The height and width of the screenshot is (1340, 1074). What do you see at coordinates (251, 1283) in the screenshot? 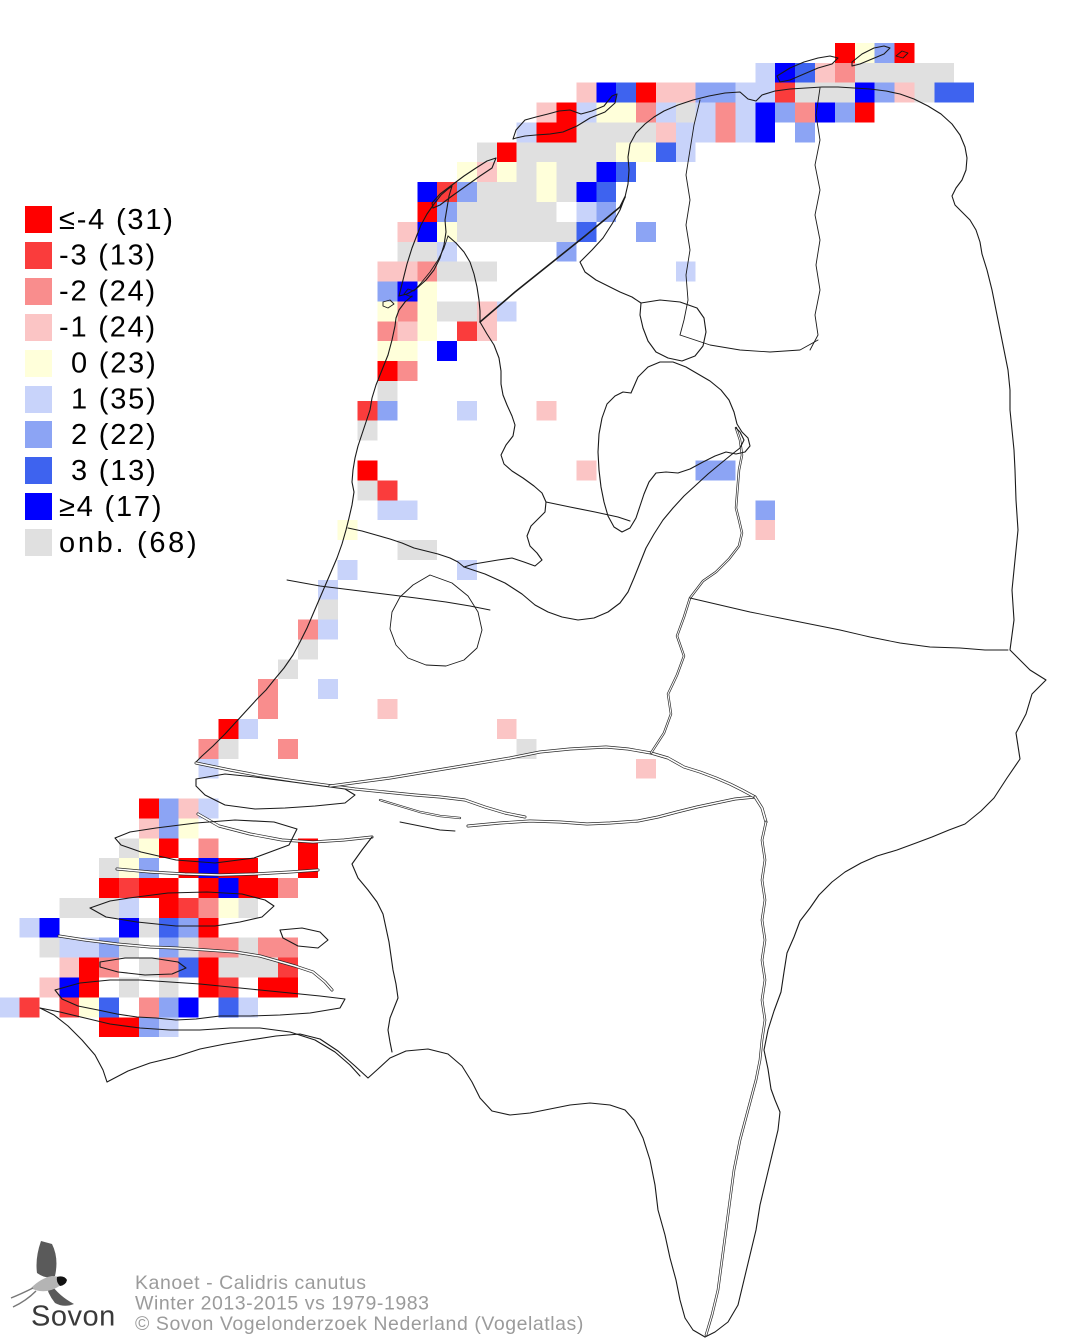
I see `svg-text: Kanoet - Calidris canutus` at bounding box center [251, 1283].